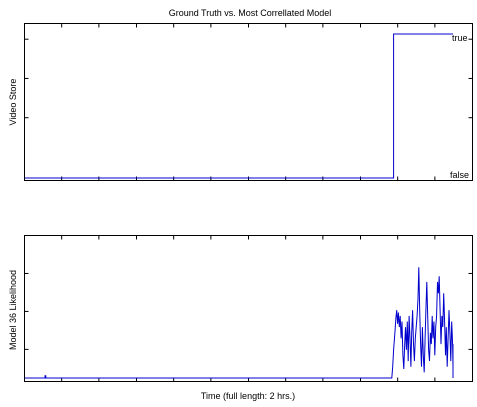 This screenshot has width=477, height=407. I want to click on bottom-x-axis-label: Time (full length: 2 hrs.), so click(248, 396).